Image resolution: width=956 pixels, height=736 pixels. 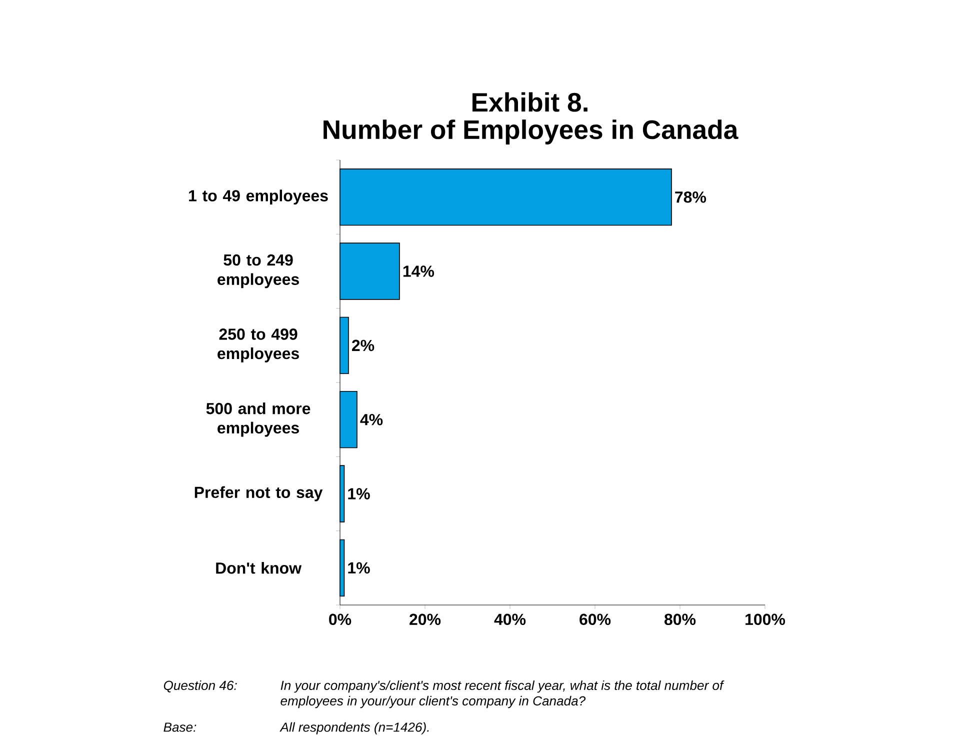 What do you see at coordinates (258, 345) in the screenshot?
I see `y-tick-label: 250 to 499 employees` at bounding box center [258, 345].